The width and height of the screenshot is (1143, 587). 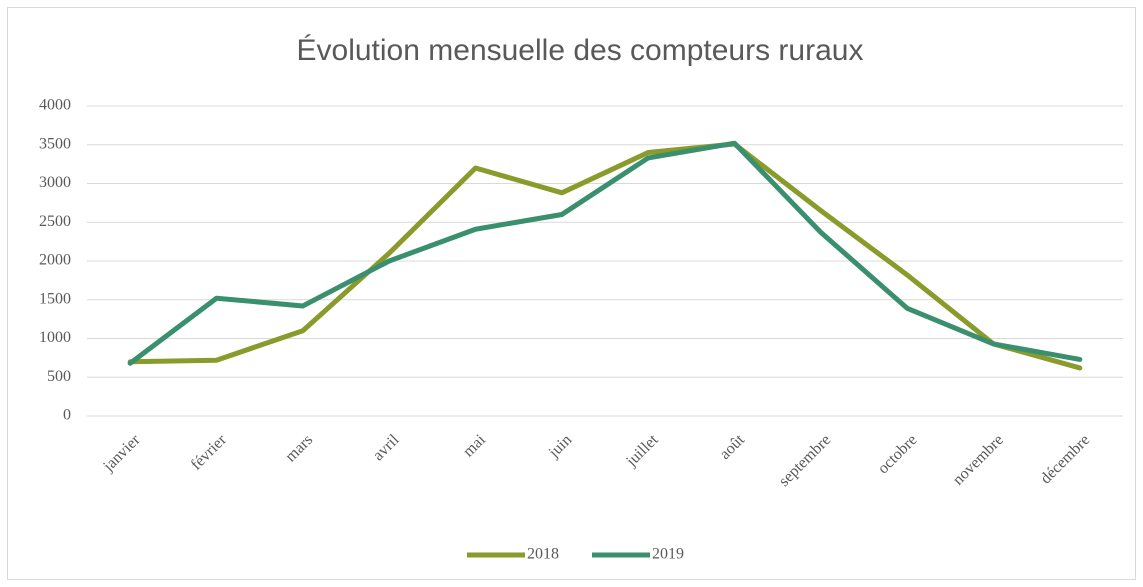 I want to click on chart-title: Évolution mensuelle des compteurs ruraux, so click(x=580, y=50).